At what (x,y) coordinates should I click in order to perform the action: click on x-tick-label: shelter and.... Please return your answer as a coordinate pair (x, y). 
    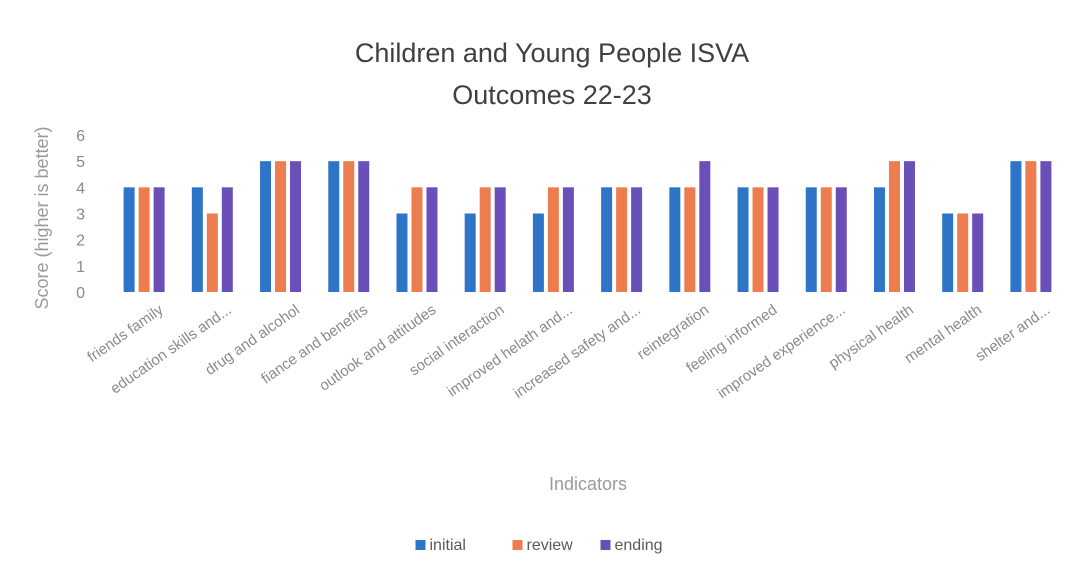
    Looking at the image, I should click on (1012, 333).